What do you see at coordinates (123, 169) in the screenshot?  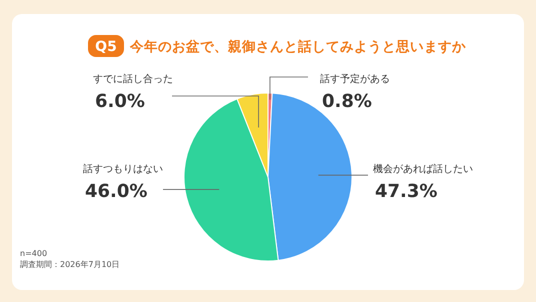 I see `slice-label: 話すつもりはない` at bounding box center [123, 169].